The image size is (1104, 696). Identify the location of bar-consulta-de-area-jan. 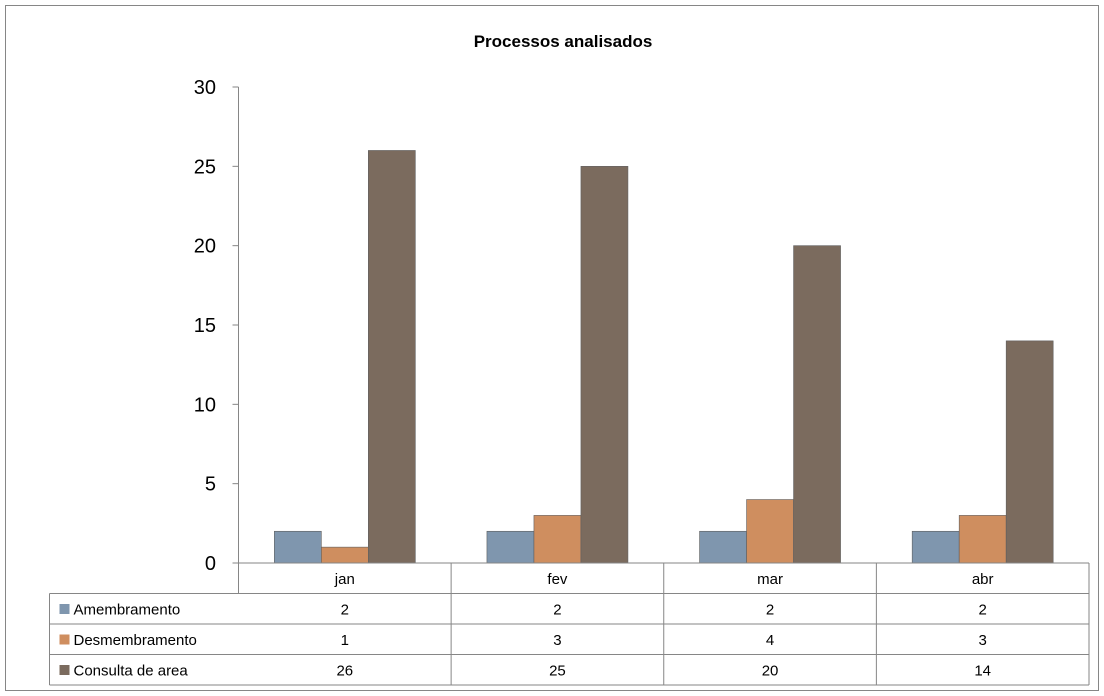
(392, 357).